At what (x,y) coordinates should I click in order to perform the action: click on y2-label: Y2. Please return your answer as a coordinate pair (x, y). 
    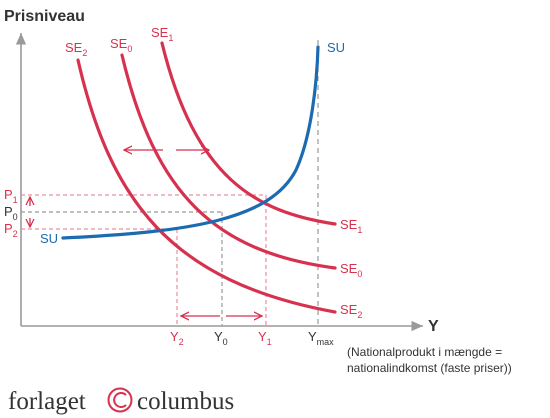
    Looking at the image, I should click on (177, 338).